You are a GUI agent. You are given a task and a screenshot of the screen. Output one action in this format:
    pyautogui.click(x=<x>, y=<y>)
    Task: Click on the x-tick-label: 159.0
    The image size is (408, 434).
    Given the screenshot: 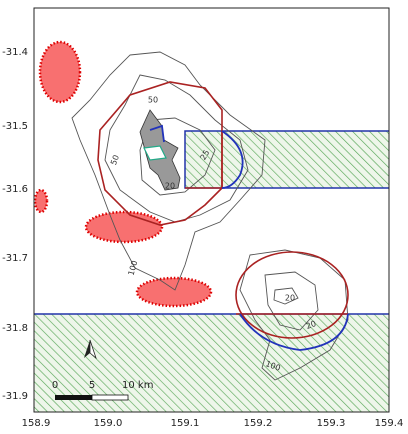 What is the action you would take?
    pyautogui.click(x=108, y=423)
    